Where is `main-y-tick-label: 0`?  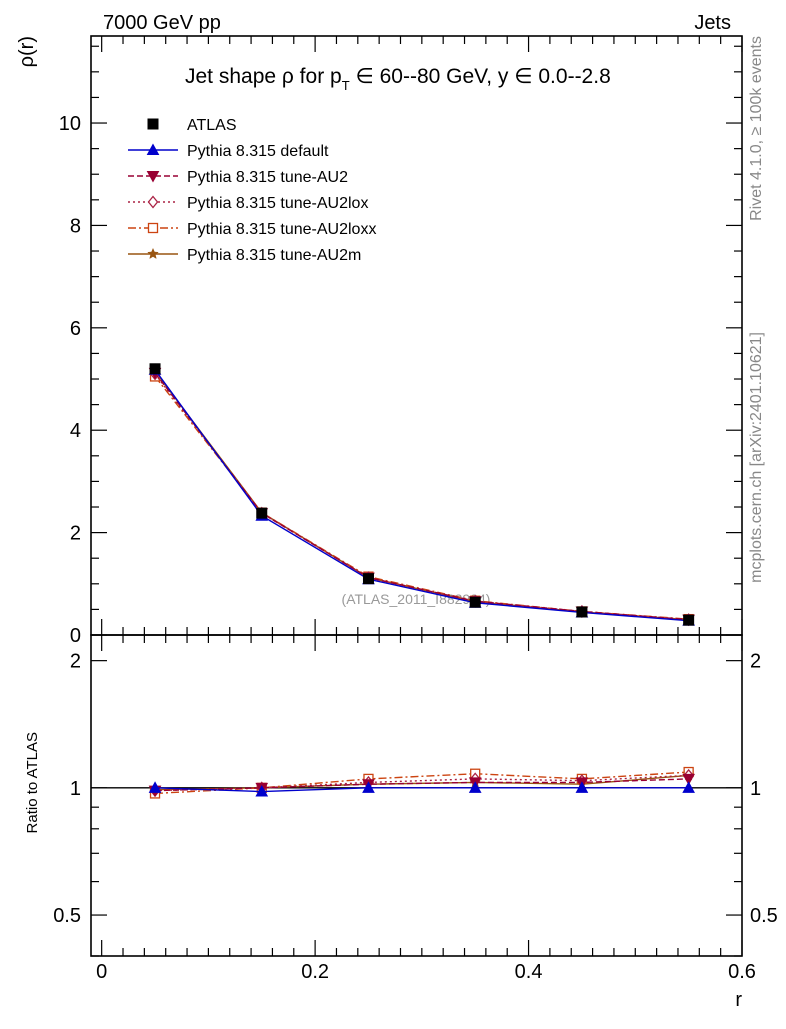
main-y-tick-label: 0 is located at coordinates (75, 636).